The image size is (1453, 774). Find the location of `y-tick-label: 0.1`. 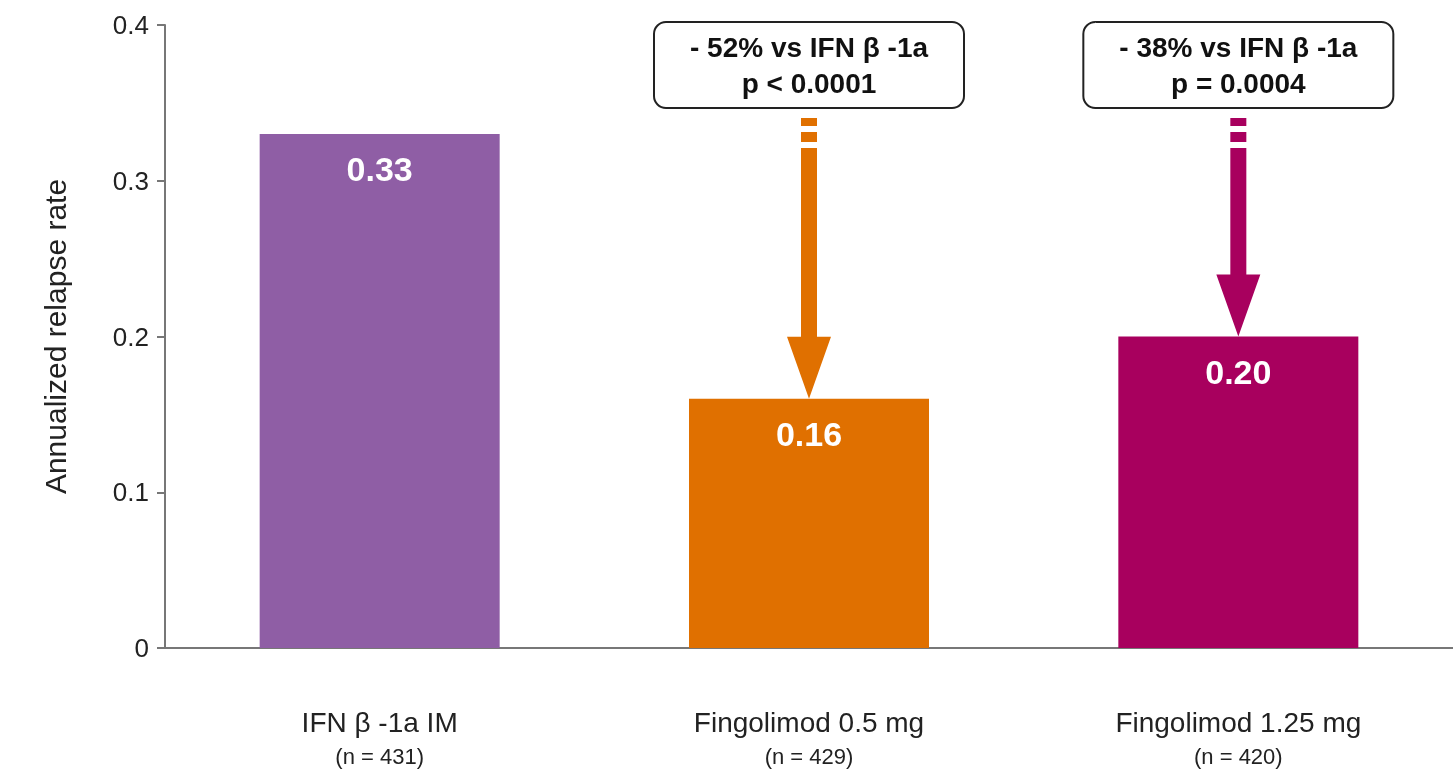

y-tick-label: 0.1 is located at coordinates (130, 492).